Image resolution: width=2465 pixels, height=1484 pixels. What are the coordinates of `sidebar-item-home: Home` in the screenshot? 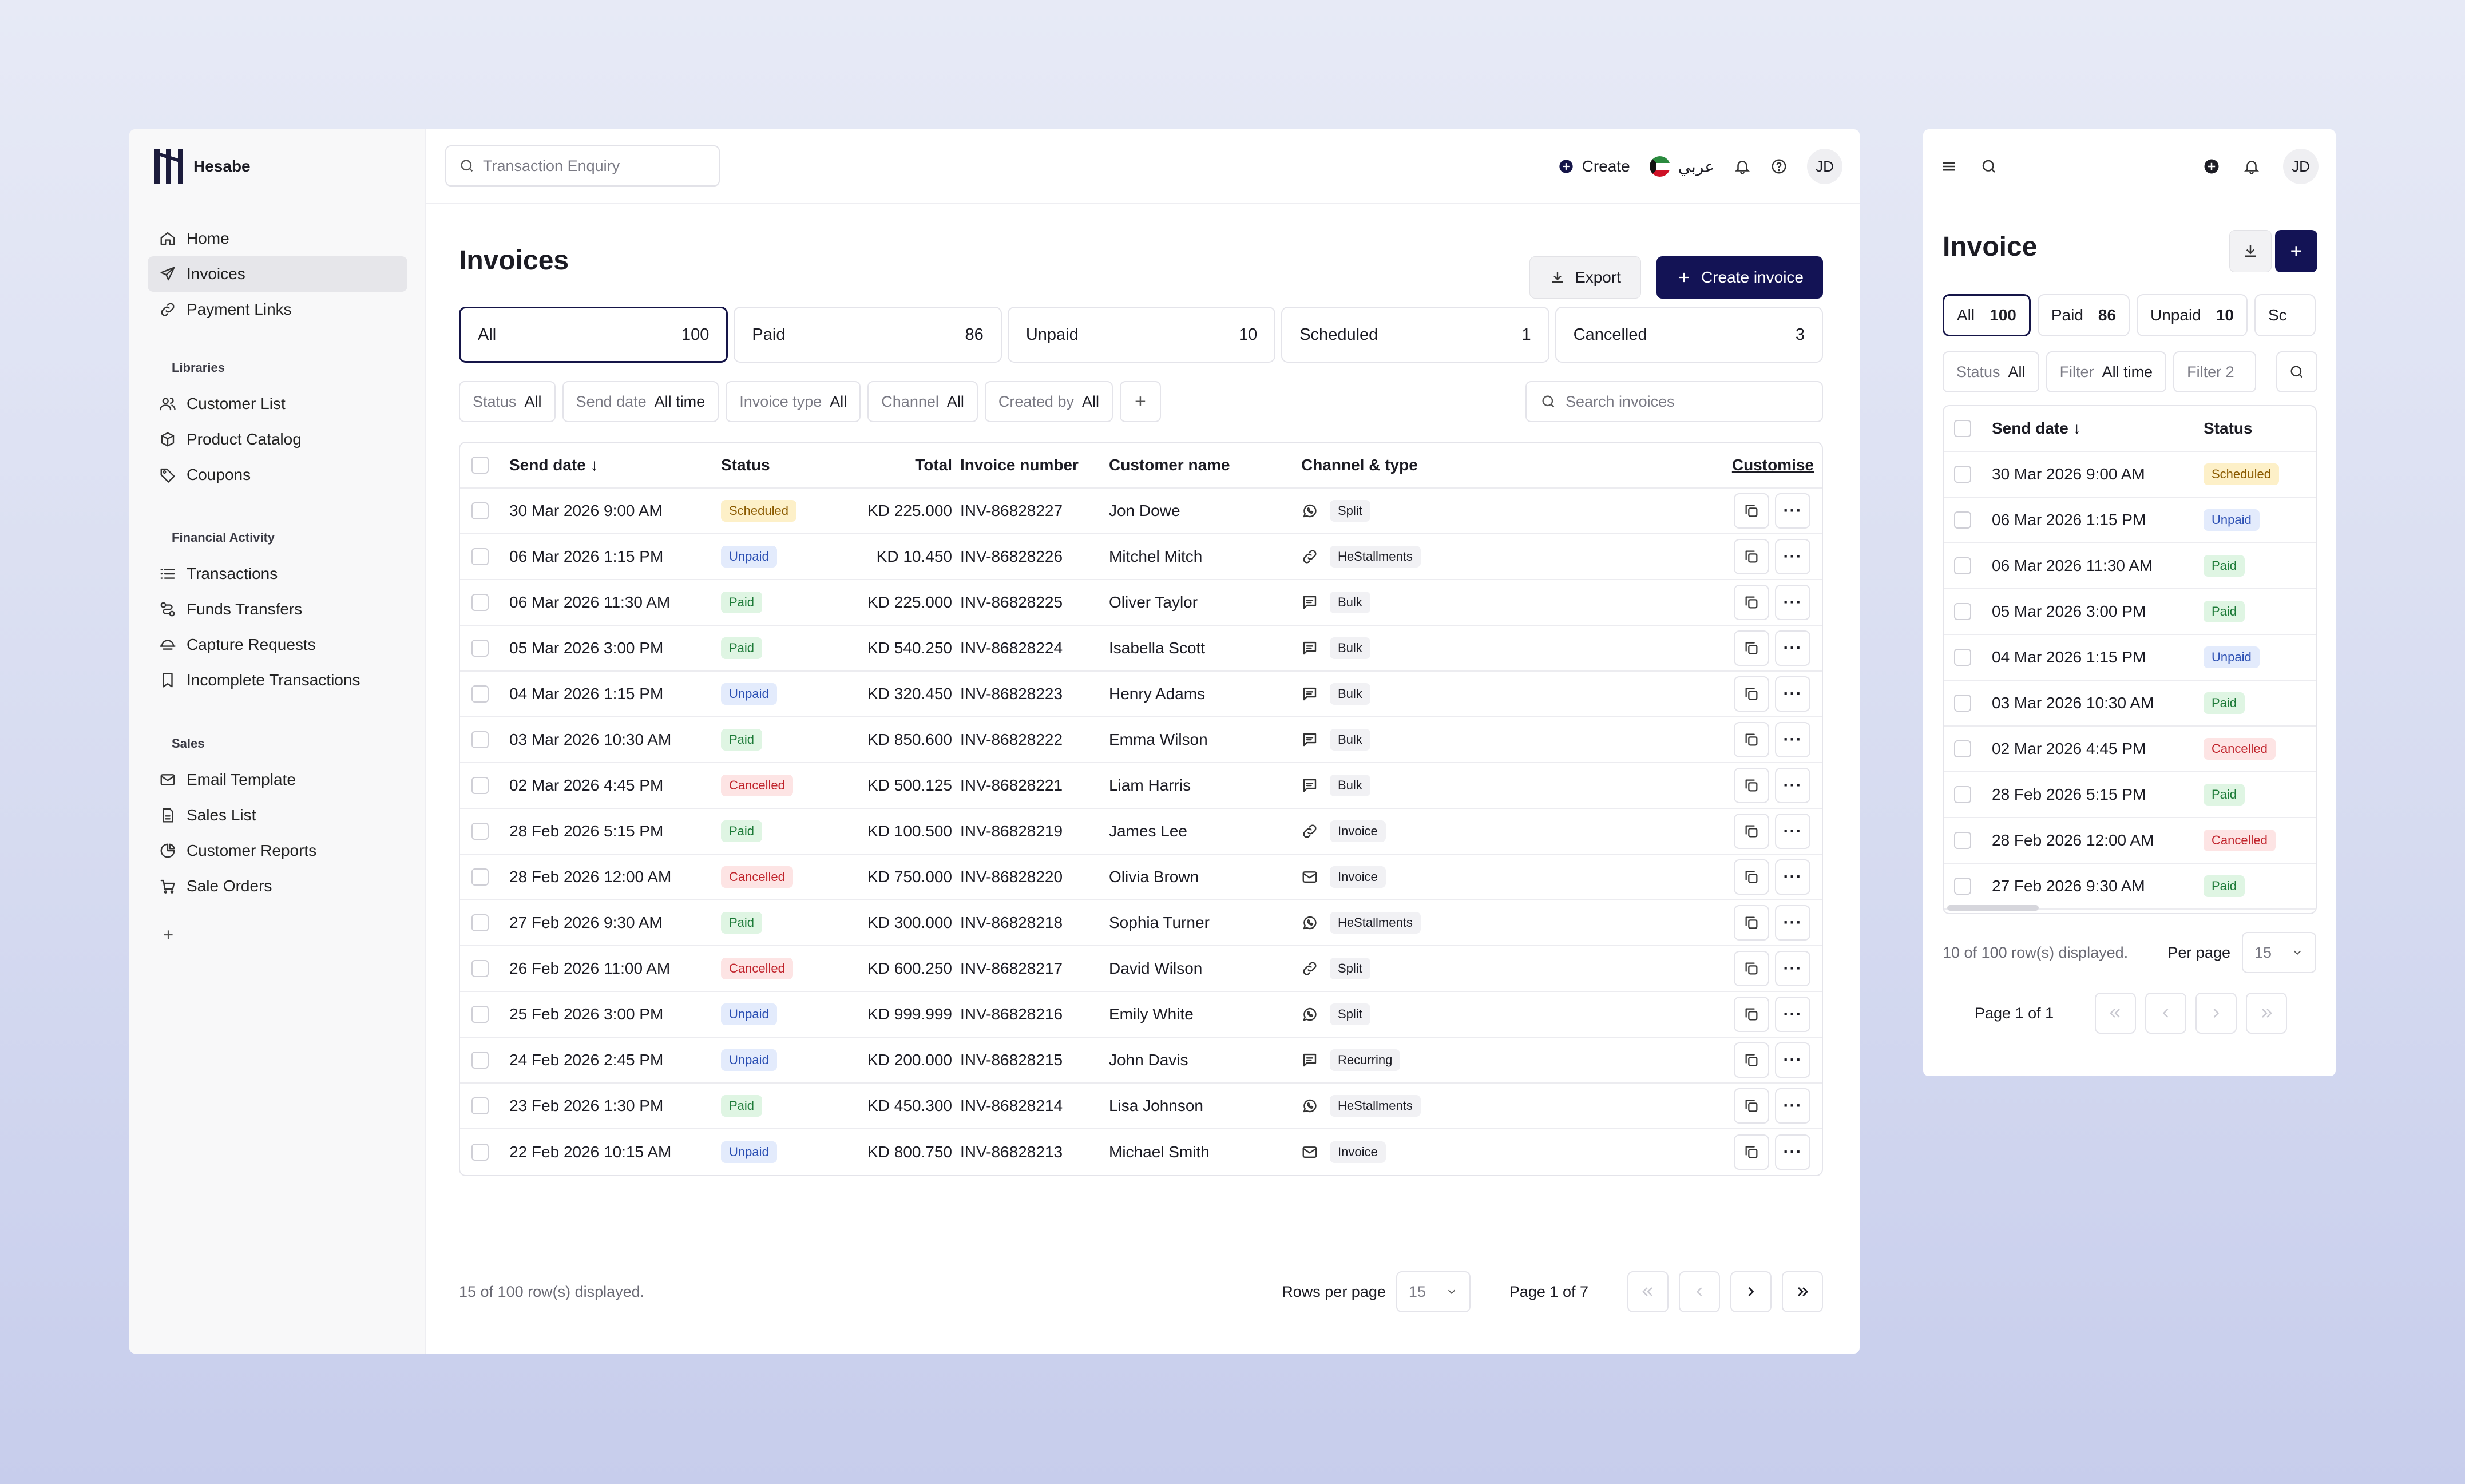 It's located at (277, 239).